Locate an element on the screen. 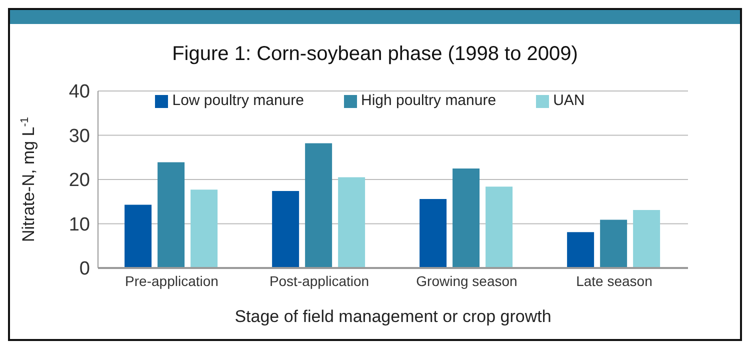  y-tick-label: 40 is located at coordinates (79, 92).